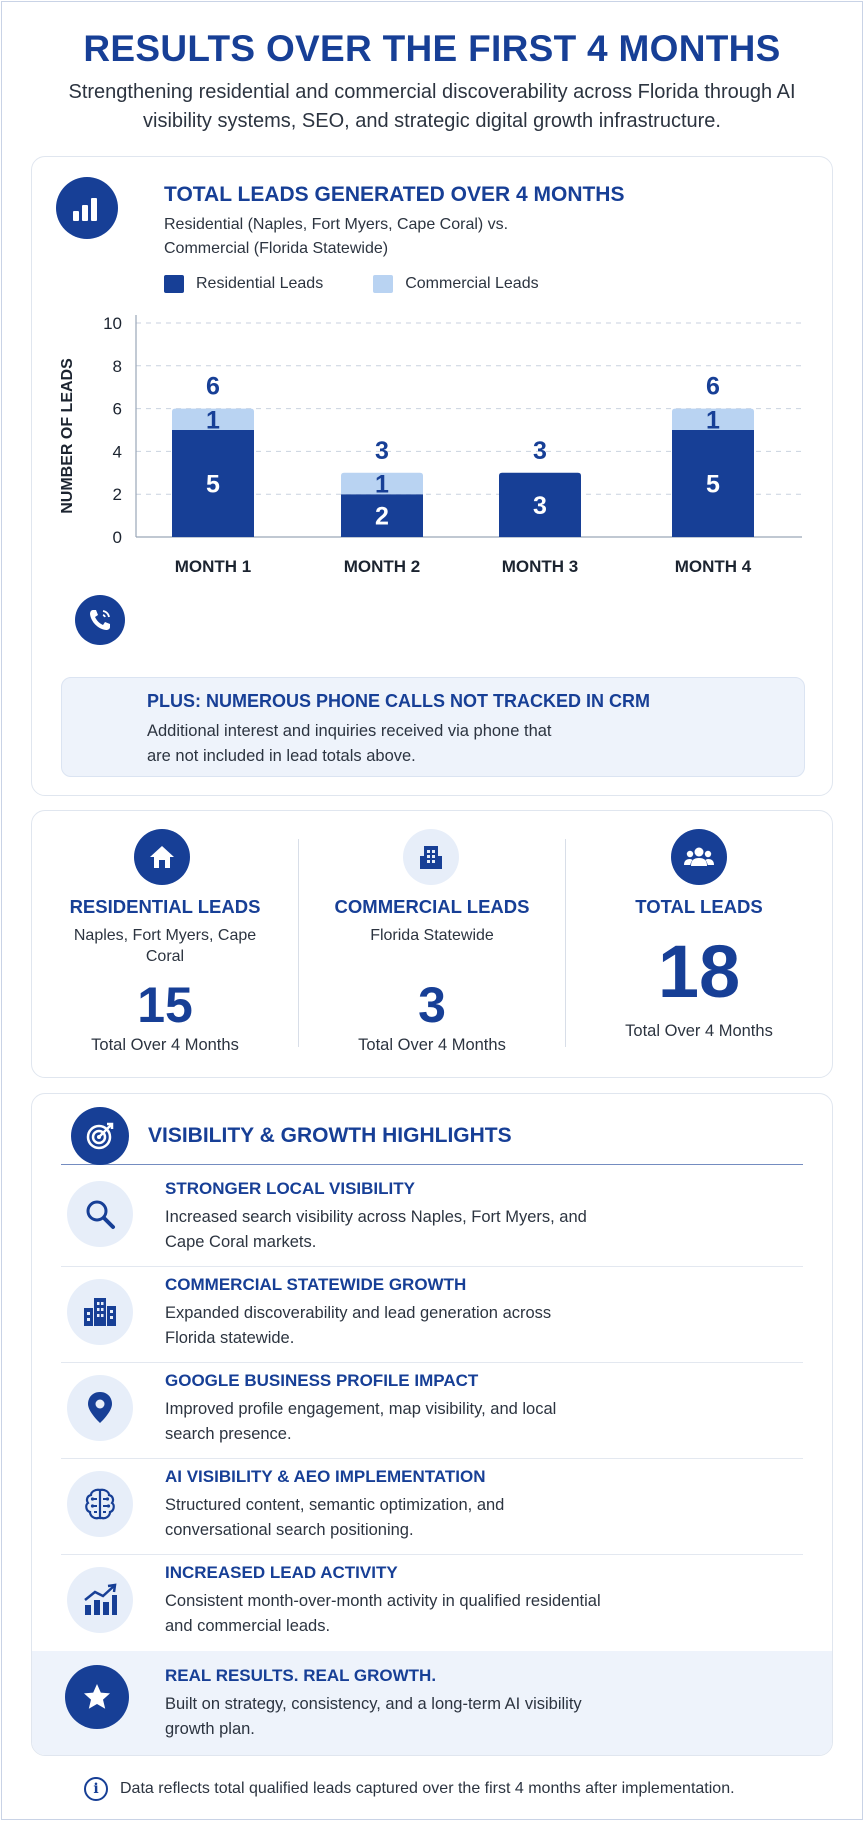 The height and width of the screenshot is (1821, 864). What do you see at coordinates (100, 1136) in the screenshot?
I see `target-icon` at bounding box center [100, 1136].